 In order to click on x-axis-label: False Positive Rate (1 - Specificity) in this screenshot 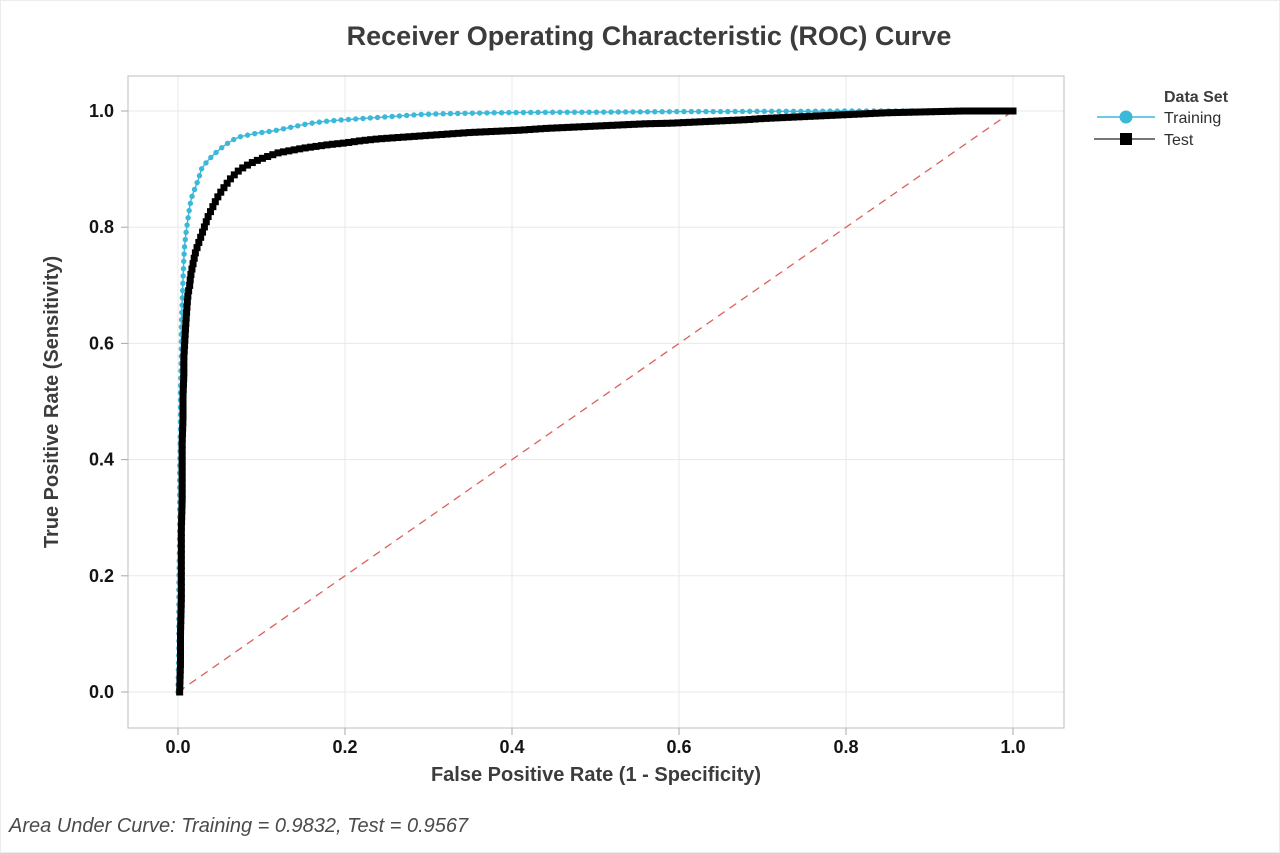, I will do `click(596, 775)`.